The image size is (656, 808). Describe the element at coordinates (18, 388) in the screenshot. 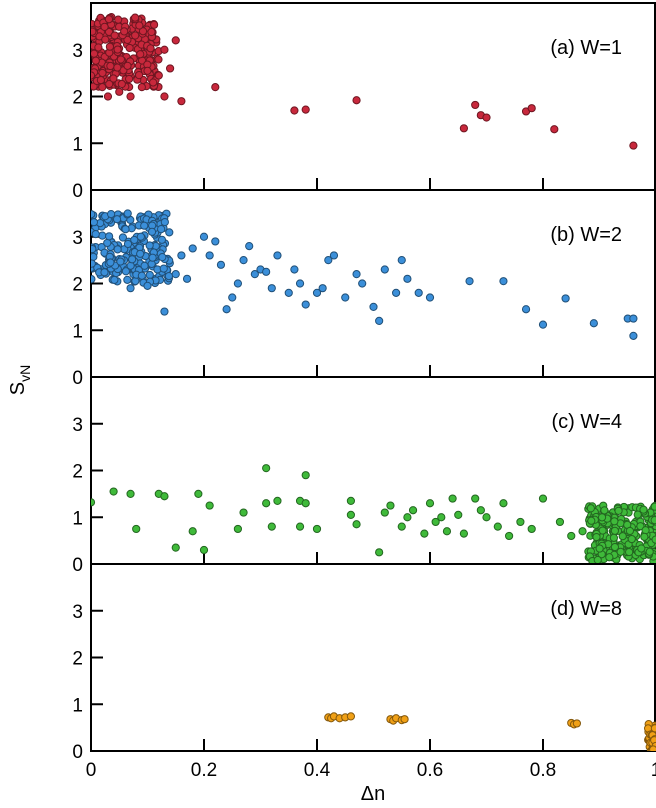

I see `y-axis-label-main: S` at that location.